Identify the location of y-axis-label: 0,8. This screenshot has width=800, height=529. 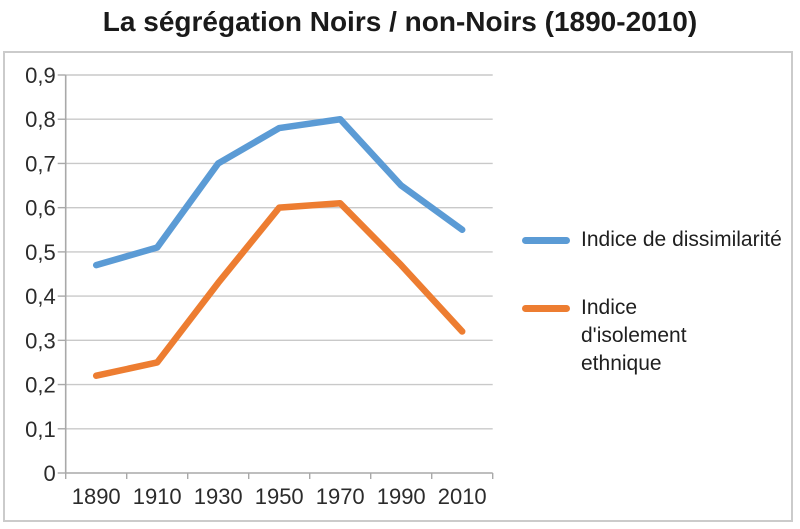
(40, 119).